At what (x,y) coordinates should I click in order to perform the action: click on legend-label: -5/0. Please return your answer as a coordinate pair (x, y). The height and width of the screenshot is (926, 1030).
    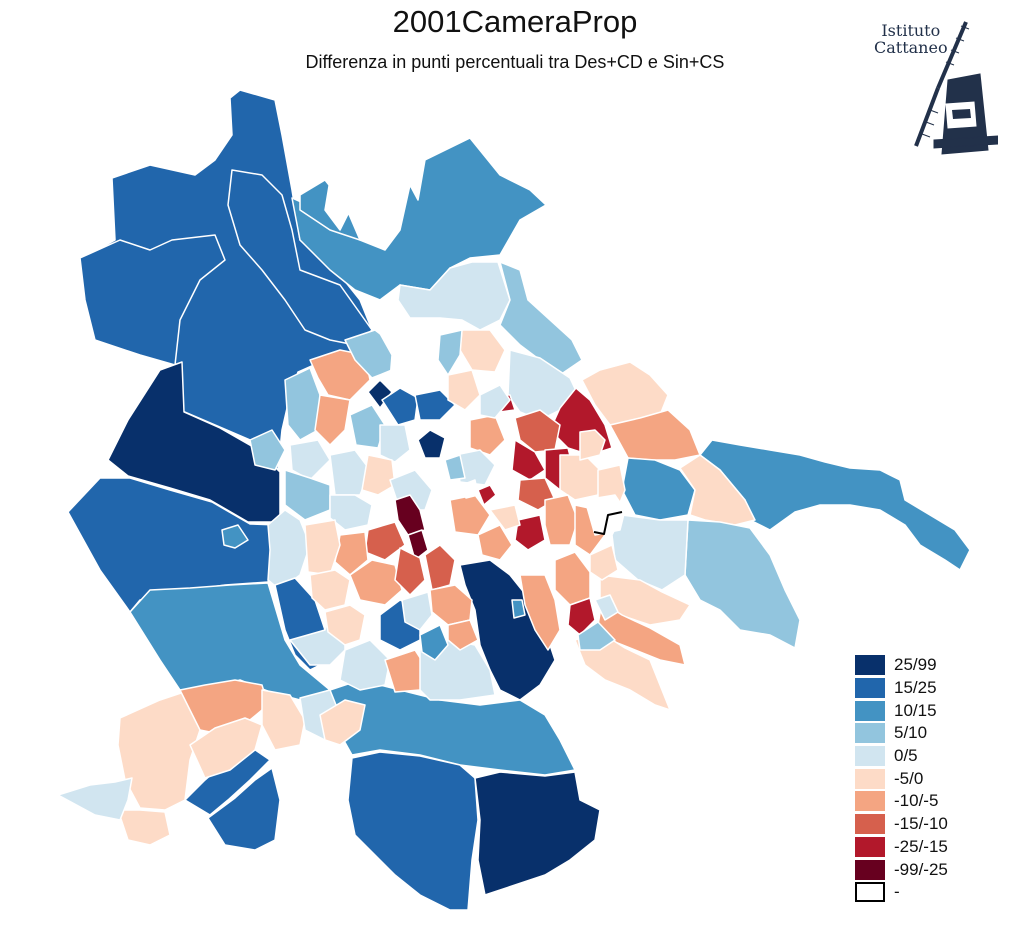
    Looking at the image, I should click on (909, 778).